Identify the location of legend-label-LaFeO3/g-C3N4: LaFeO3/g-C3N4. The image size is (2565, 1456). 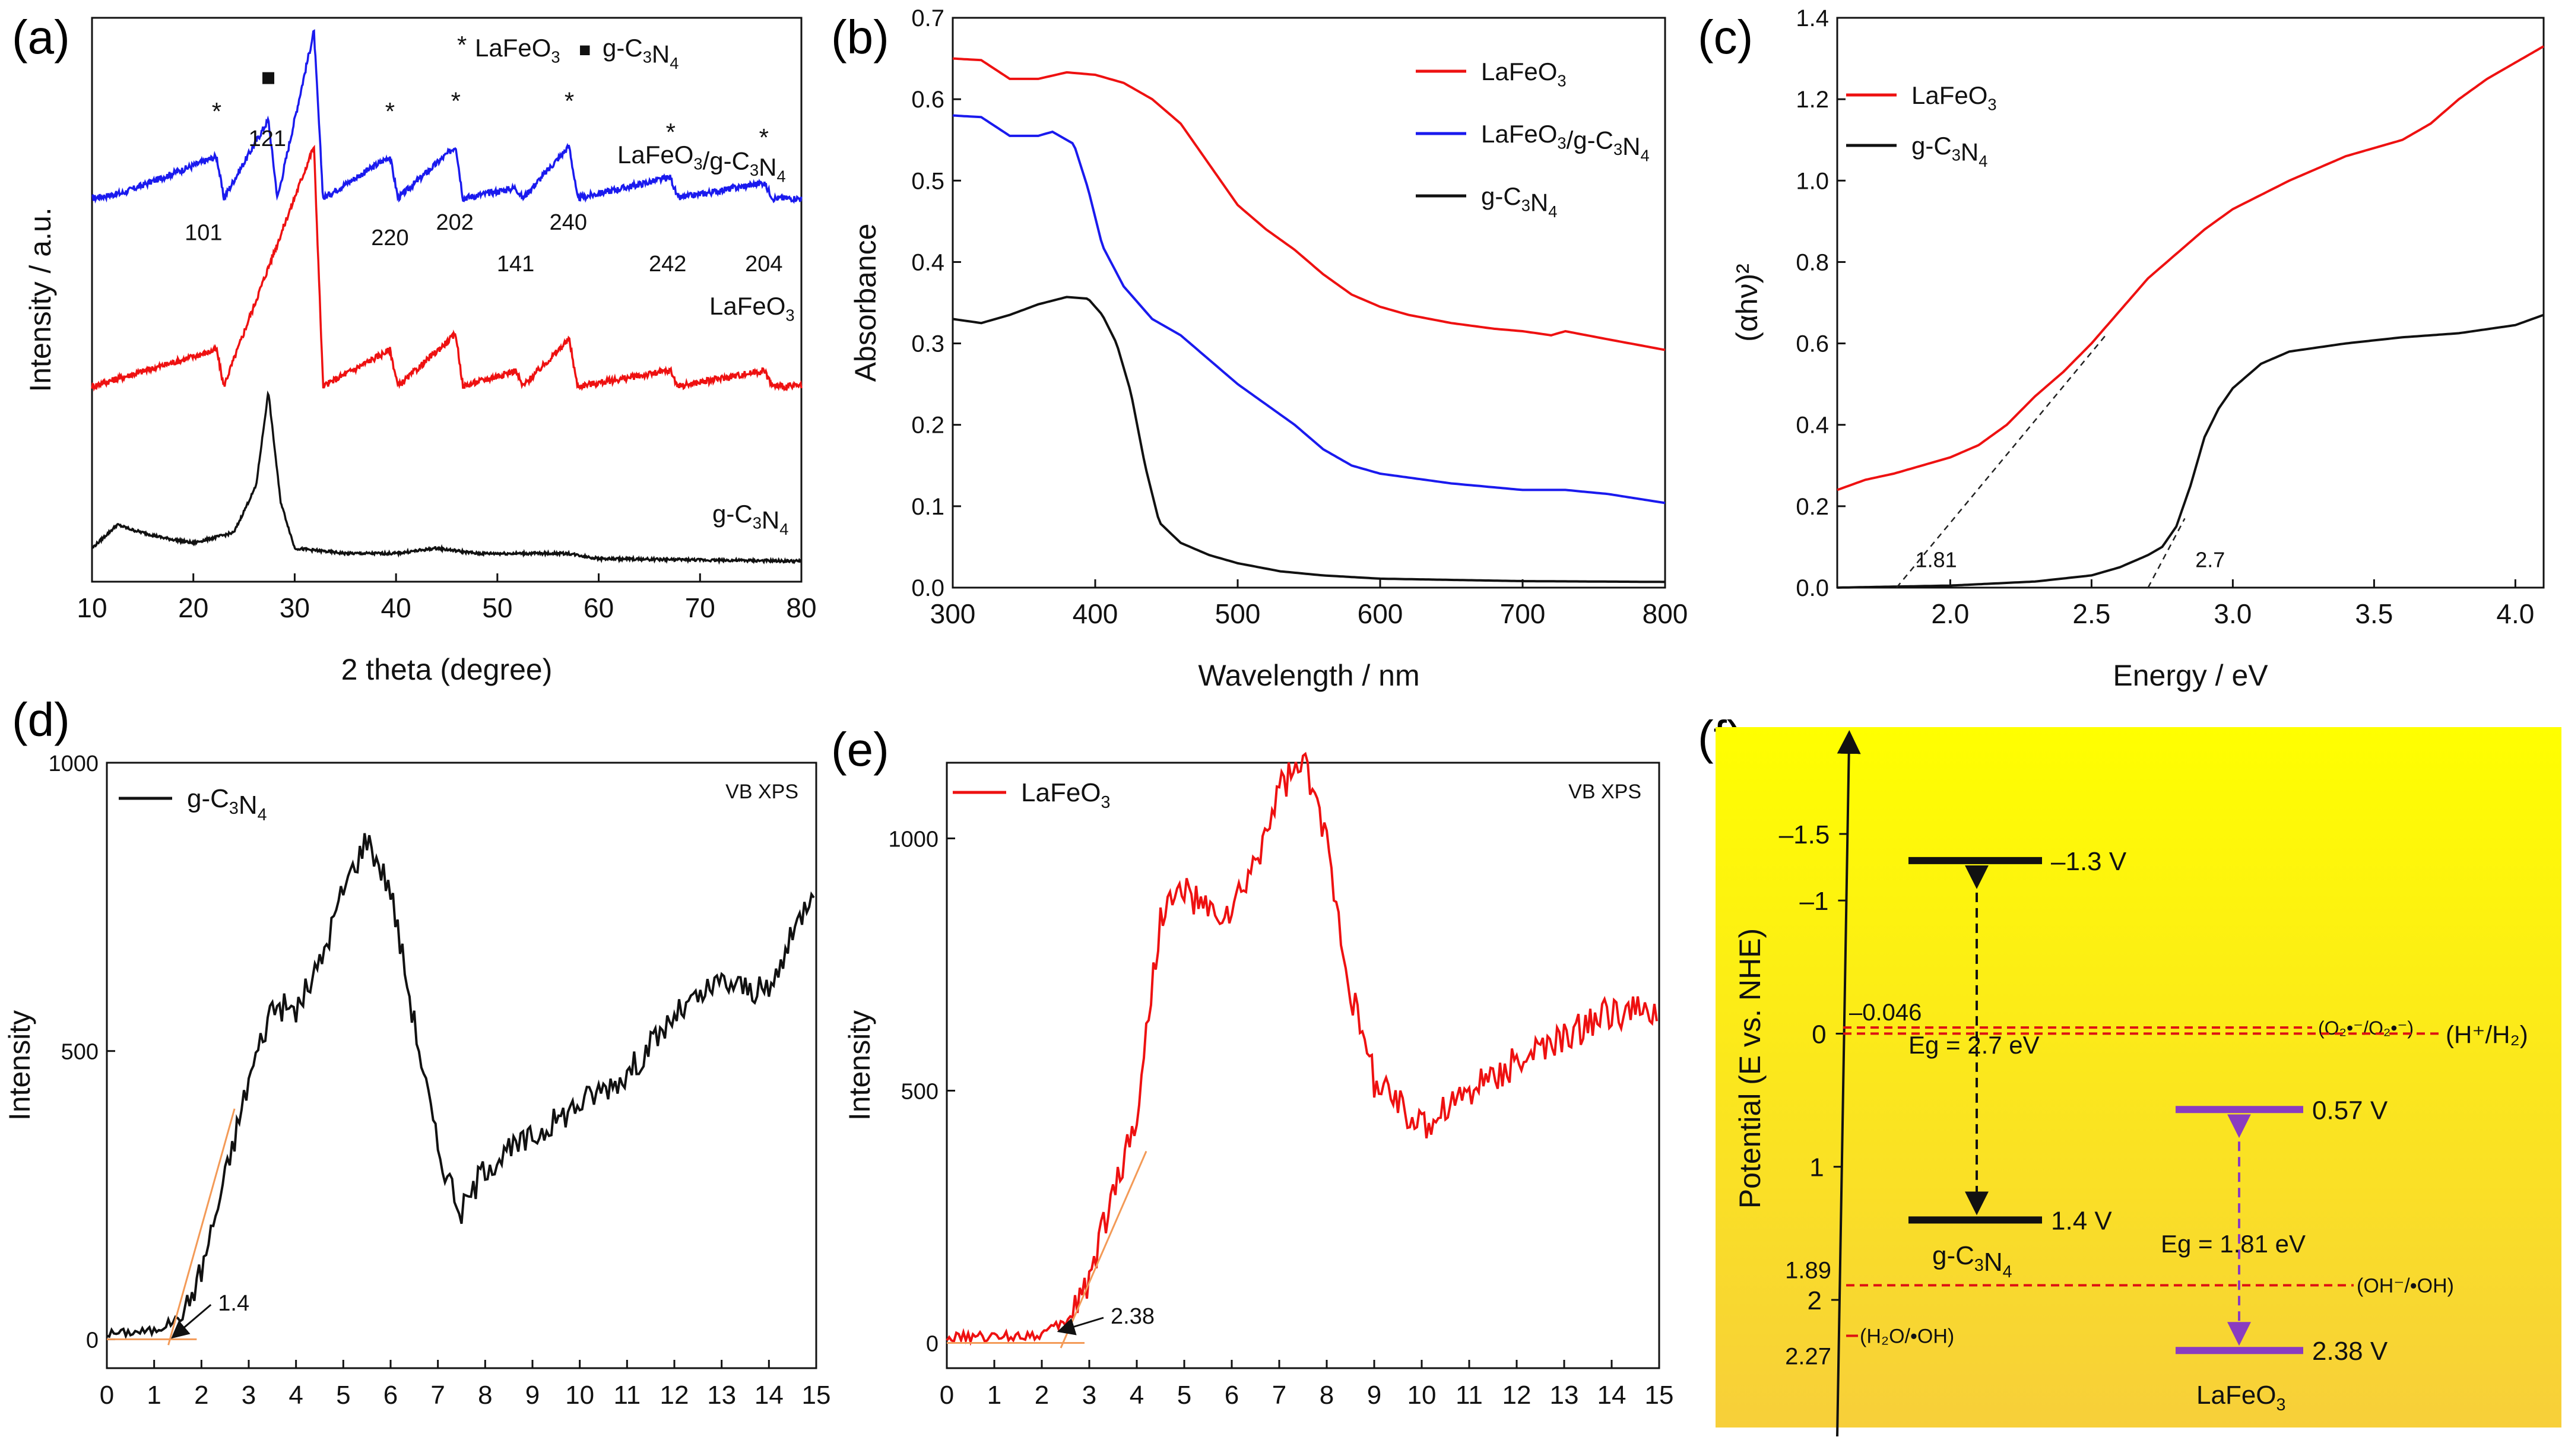
(1565, 142).